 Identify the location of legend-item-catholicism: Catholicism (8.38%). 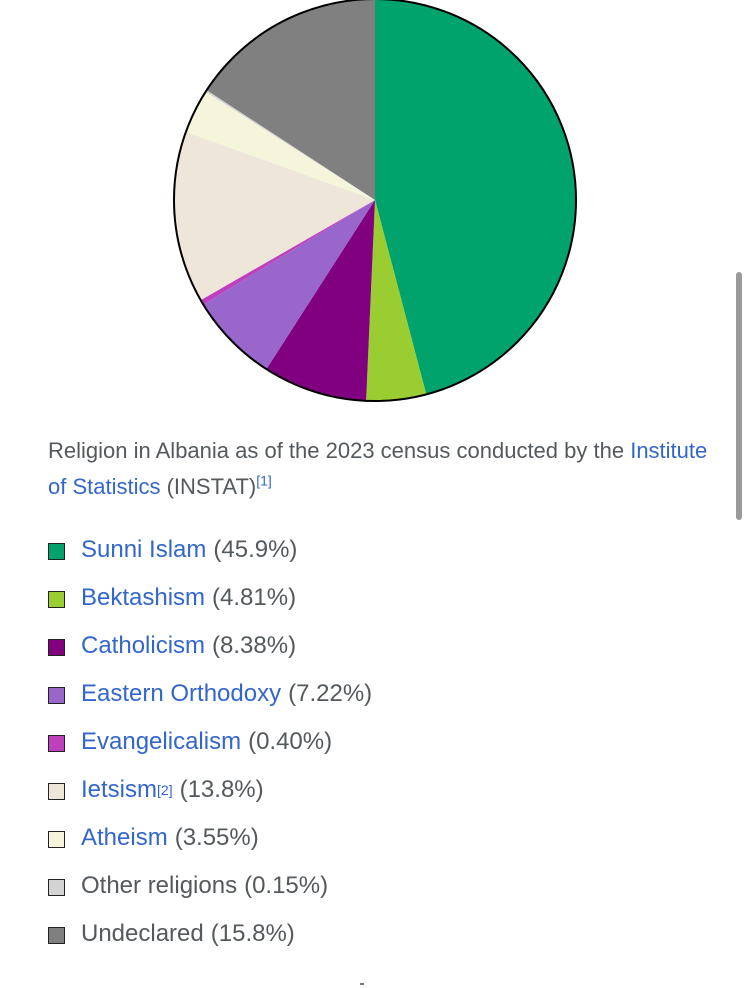
(378, 646).